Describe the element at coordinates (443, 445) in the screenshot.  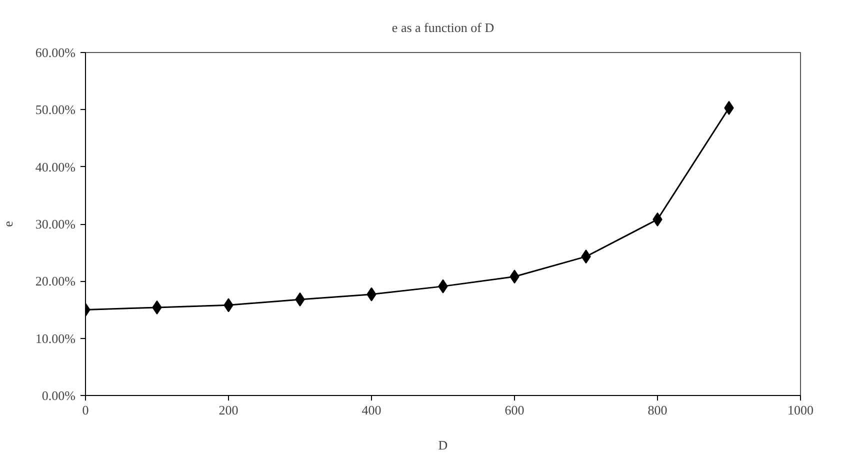
I see `x-axis-title: D` at that location.